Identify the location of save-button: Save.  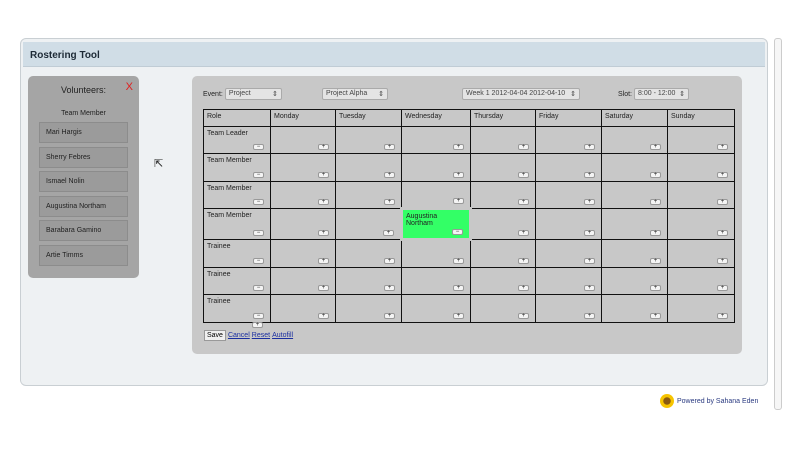
(215, 335).